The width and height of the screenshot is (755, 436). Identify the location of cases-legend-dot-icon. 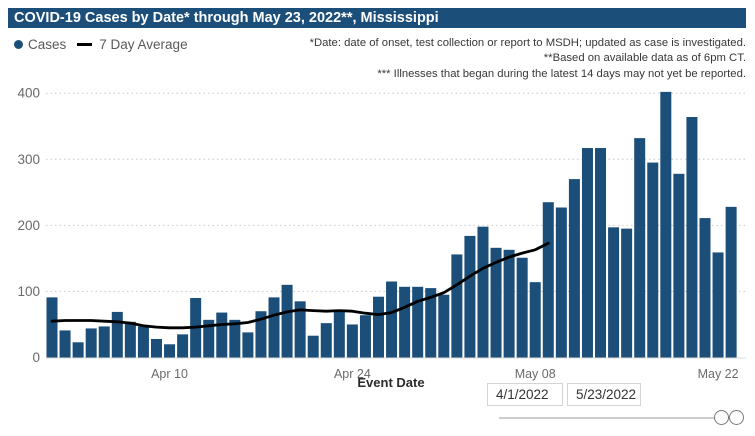
(18, 44).